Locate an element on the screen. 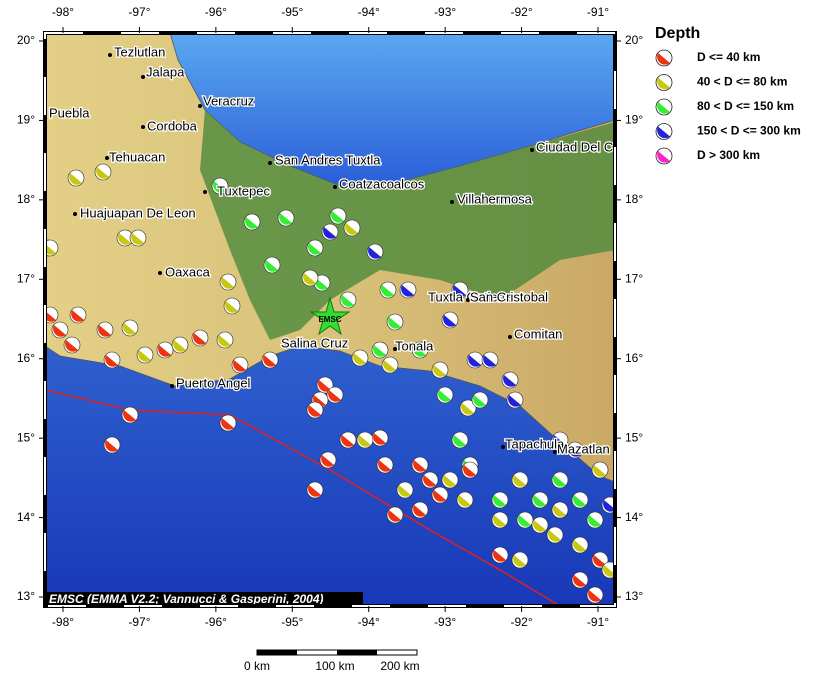 Image resolution: width=815 pixels, height=687 pixels. city-label: Tehuacan is located at coordinates (137, 156).